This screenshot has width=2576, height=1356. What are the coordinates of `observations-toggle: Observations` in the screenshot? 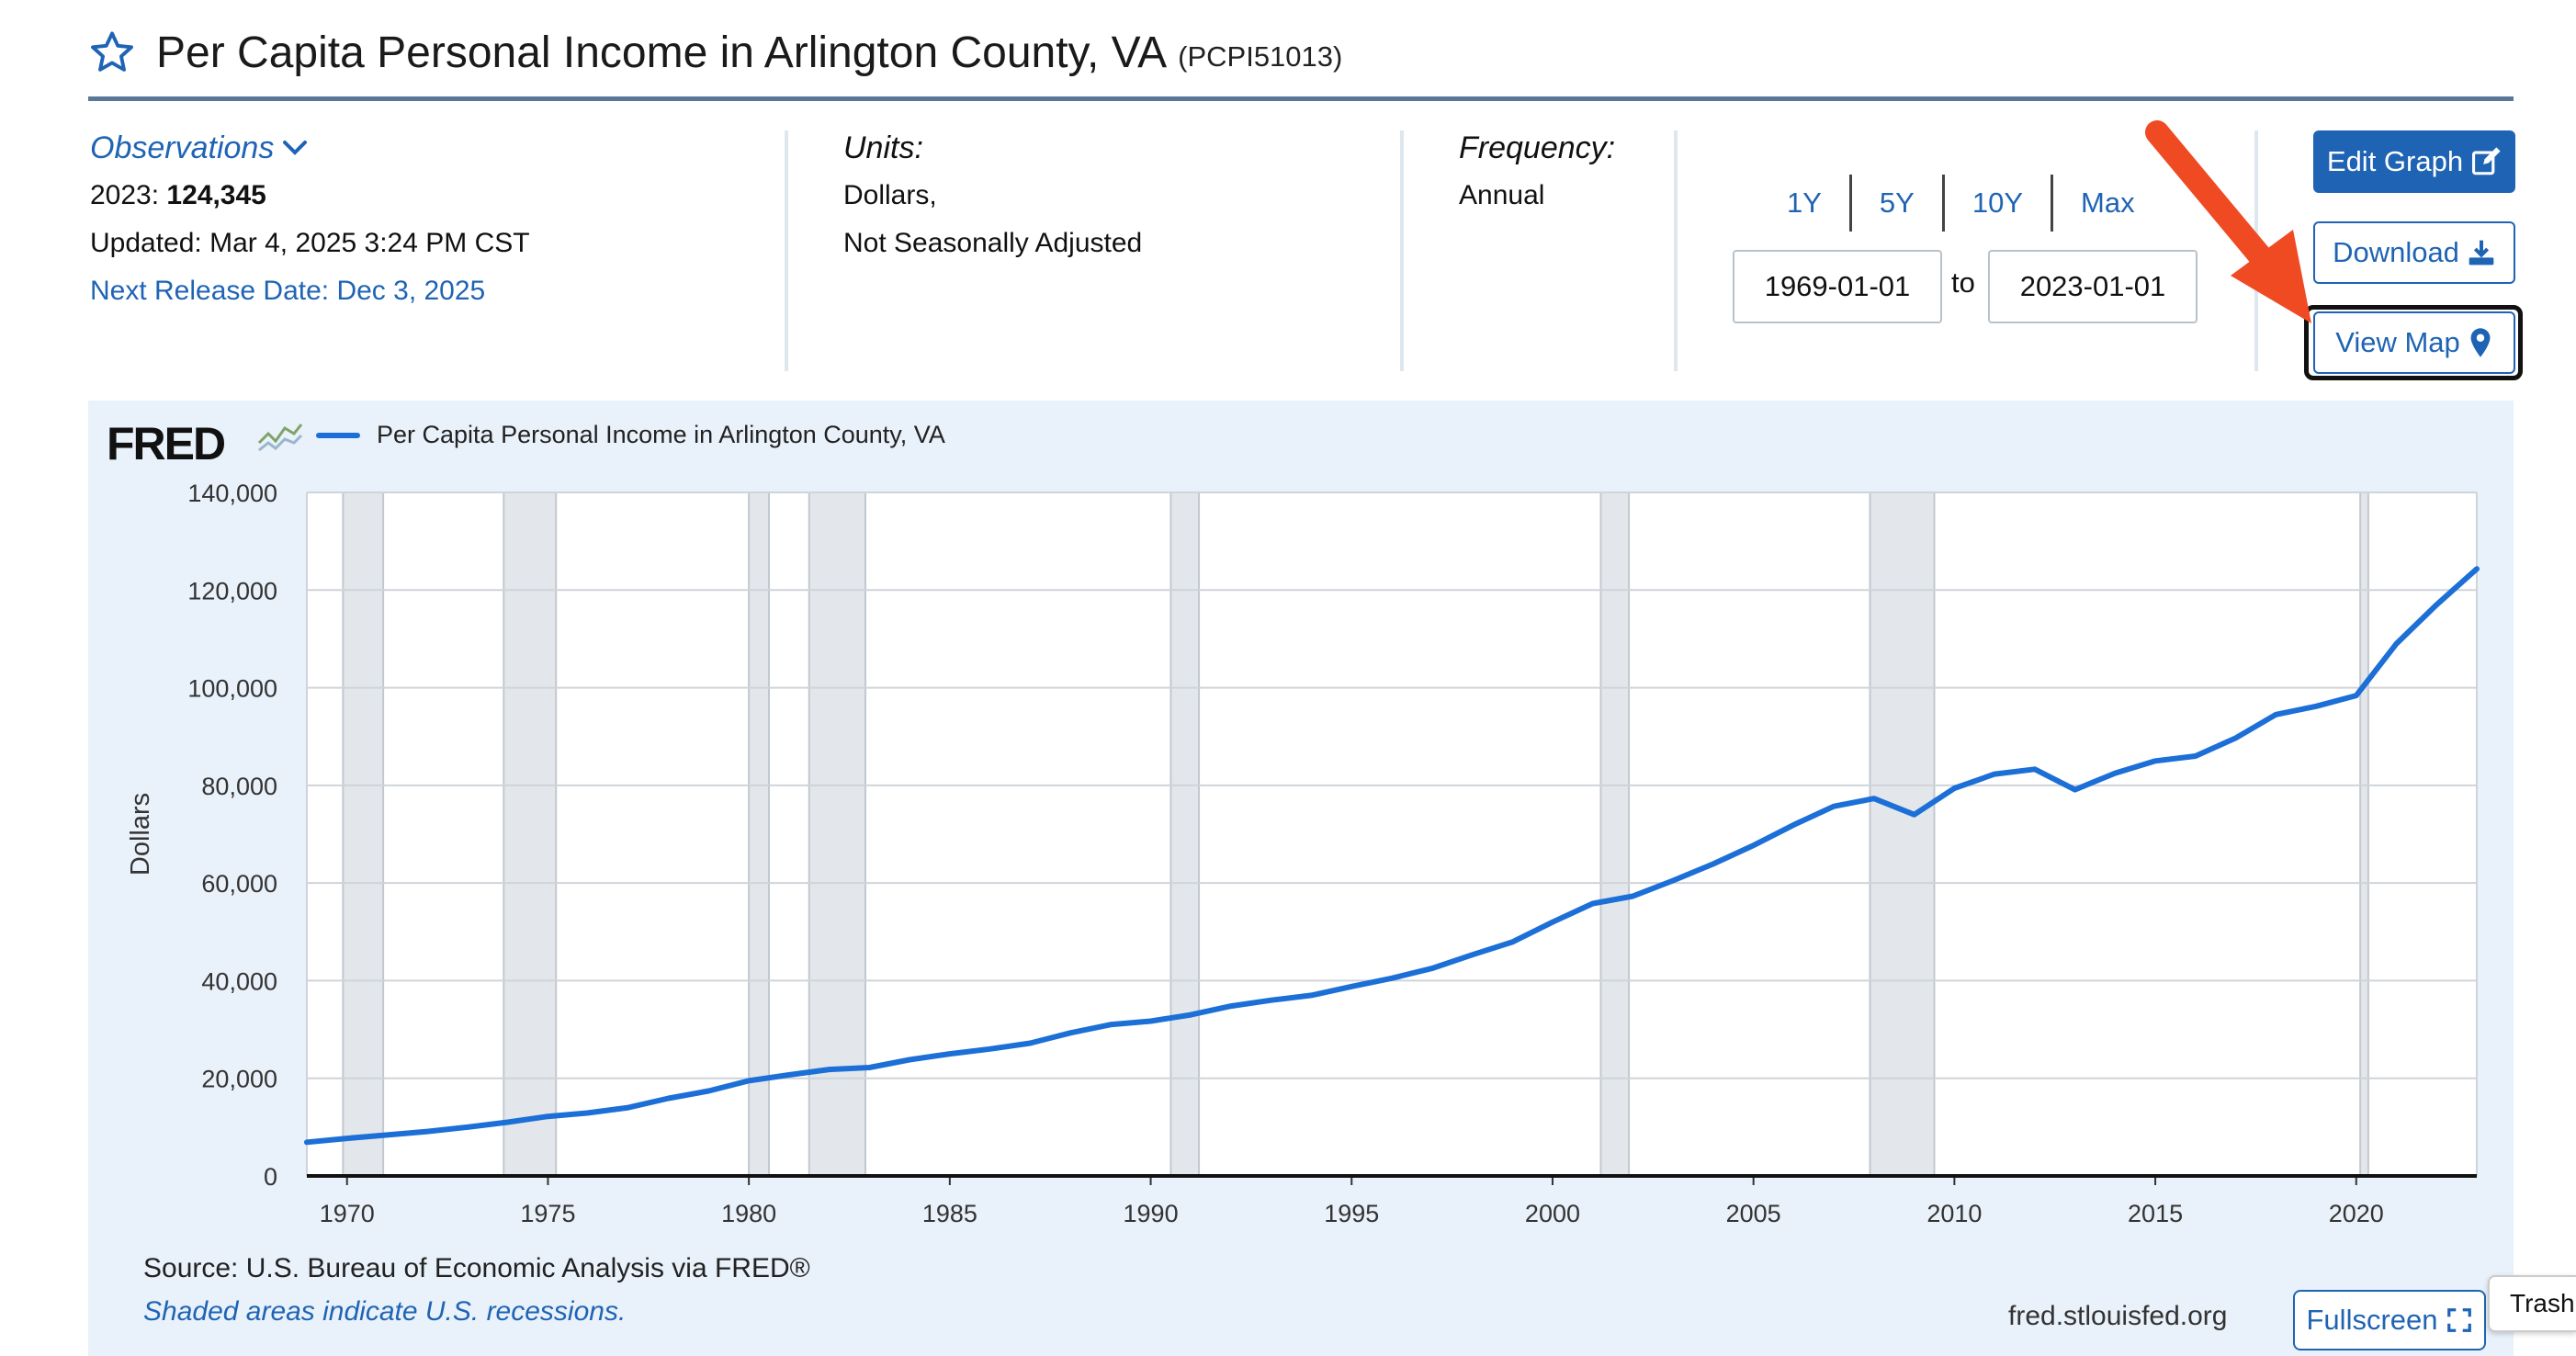 It's located at (310, 148).